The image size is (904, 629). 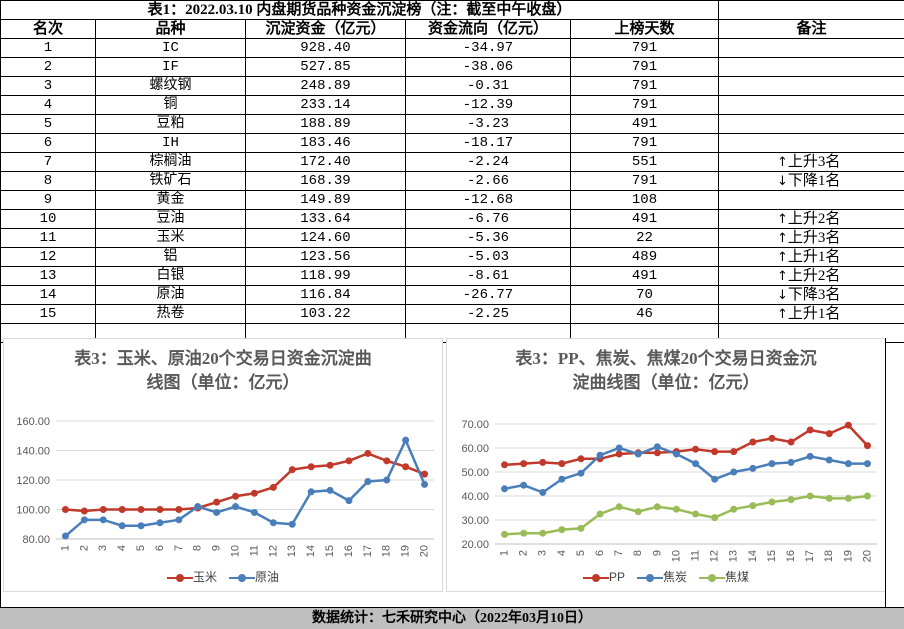 What do you see at coordinates (488, 143) in the screenshot?
I see `flow-cell: -18.17` at bounding box center [488, 143].